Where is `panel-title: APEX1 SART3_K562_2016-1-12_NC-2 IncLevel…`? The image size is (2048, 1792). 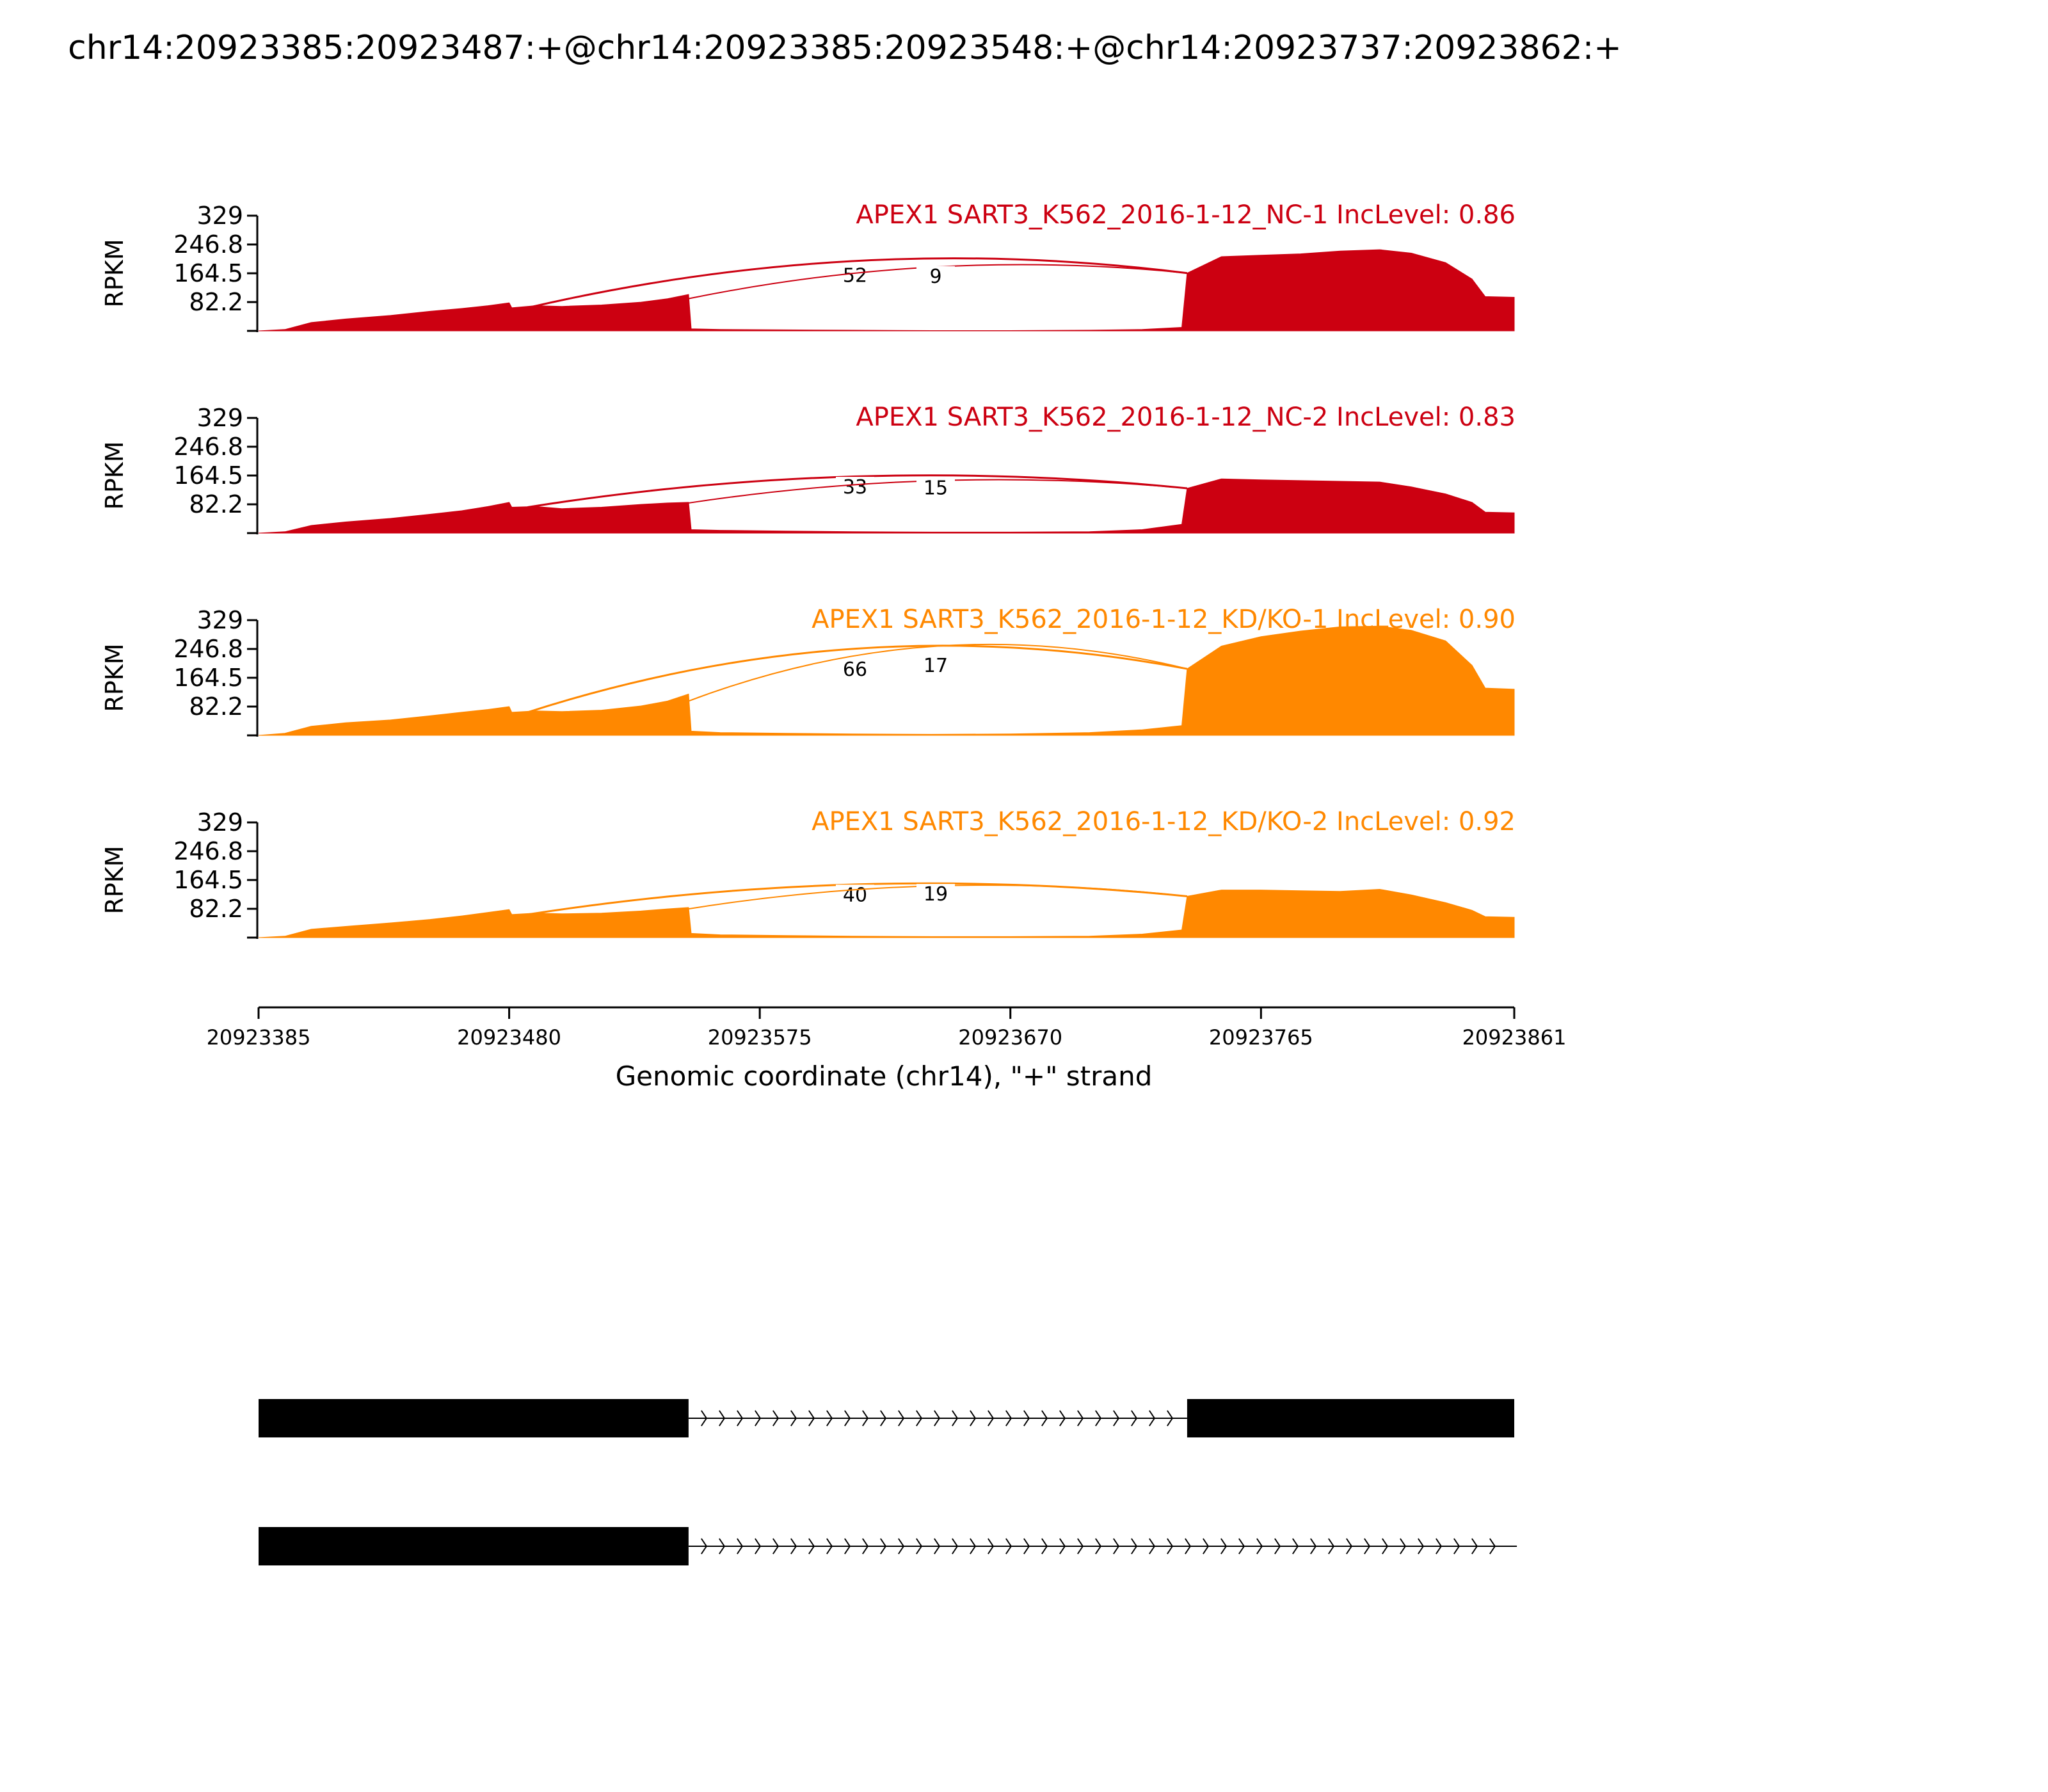
panel-title: APEX1 SART3_K562_2016-1-12_NC-2 IncLevel… is located at coordinates (1186, 417).